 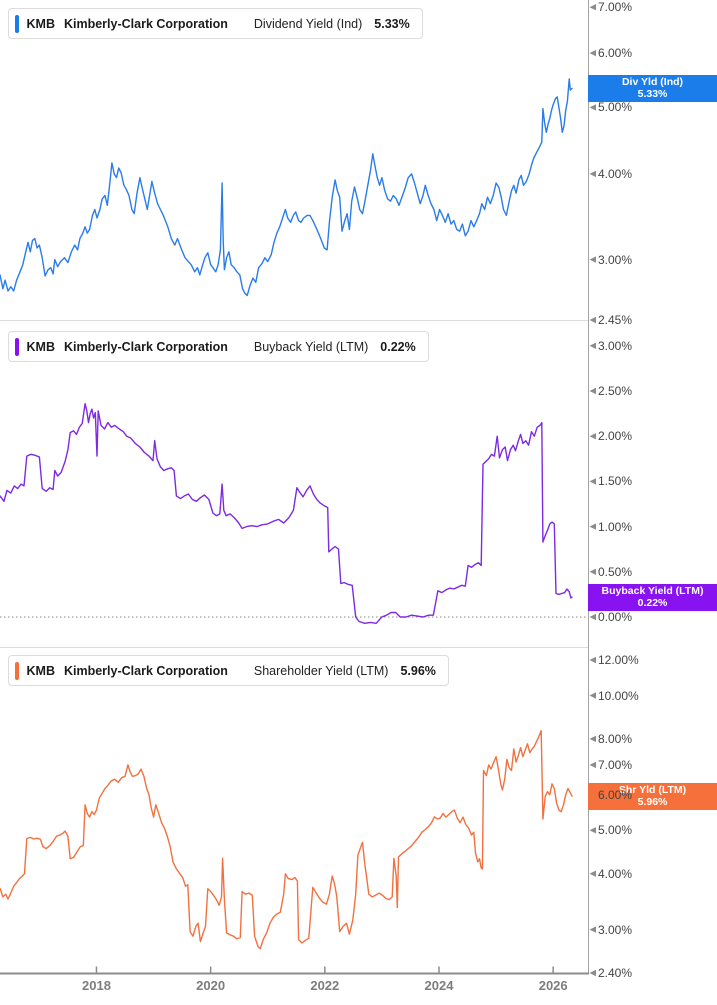 I want to click on axis-badge-buyback-yield: Buyback Yield (LTM) 0.22%, so click(x=652, y=597).